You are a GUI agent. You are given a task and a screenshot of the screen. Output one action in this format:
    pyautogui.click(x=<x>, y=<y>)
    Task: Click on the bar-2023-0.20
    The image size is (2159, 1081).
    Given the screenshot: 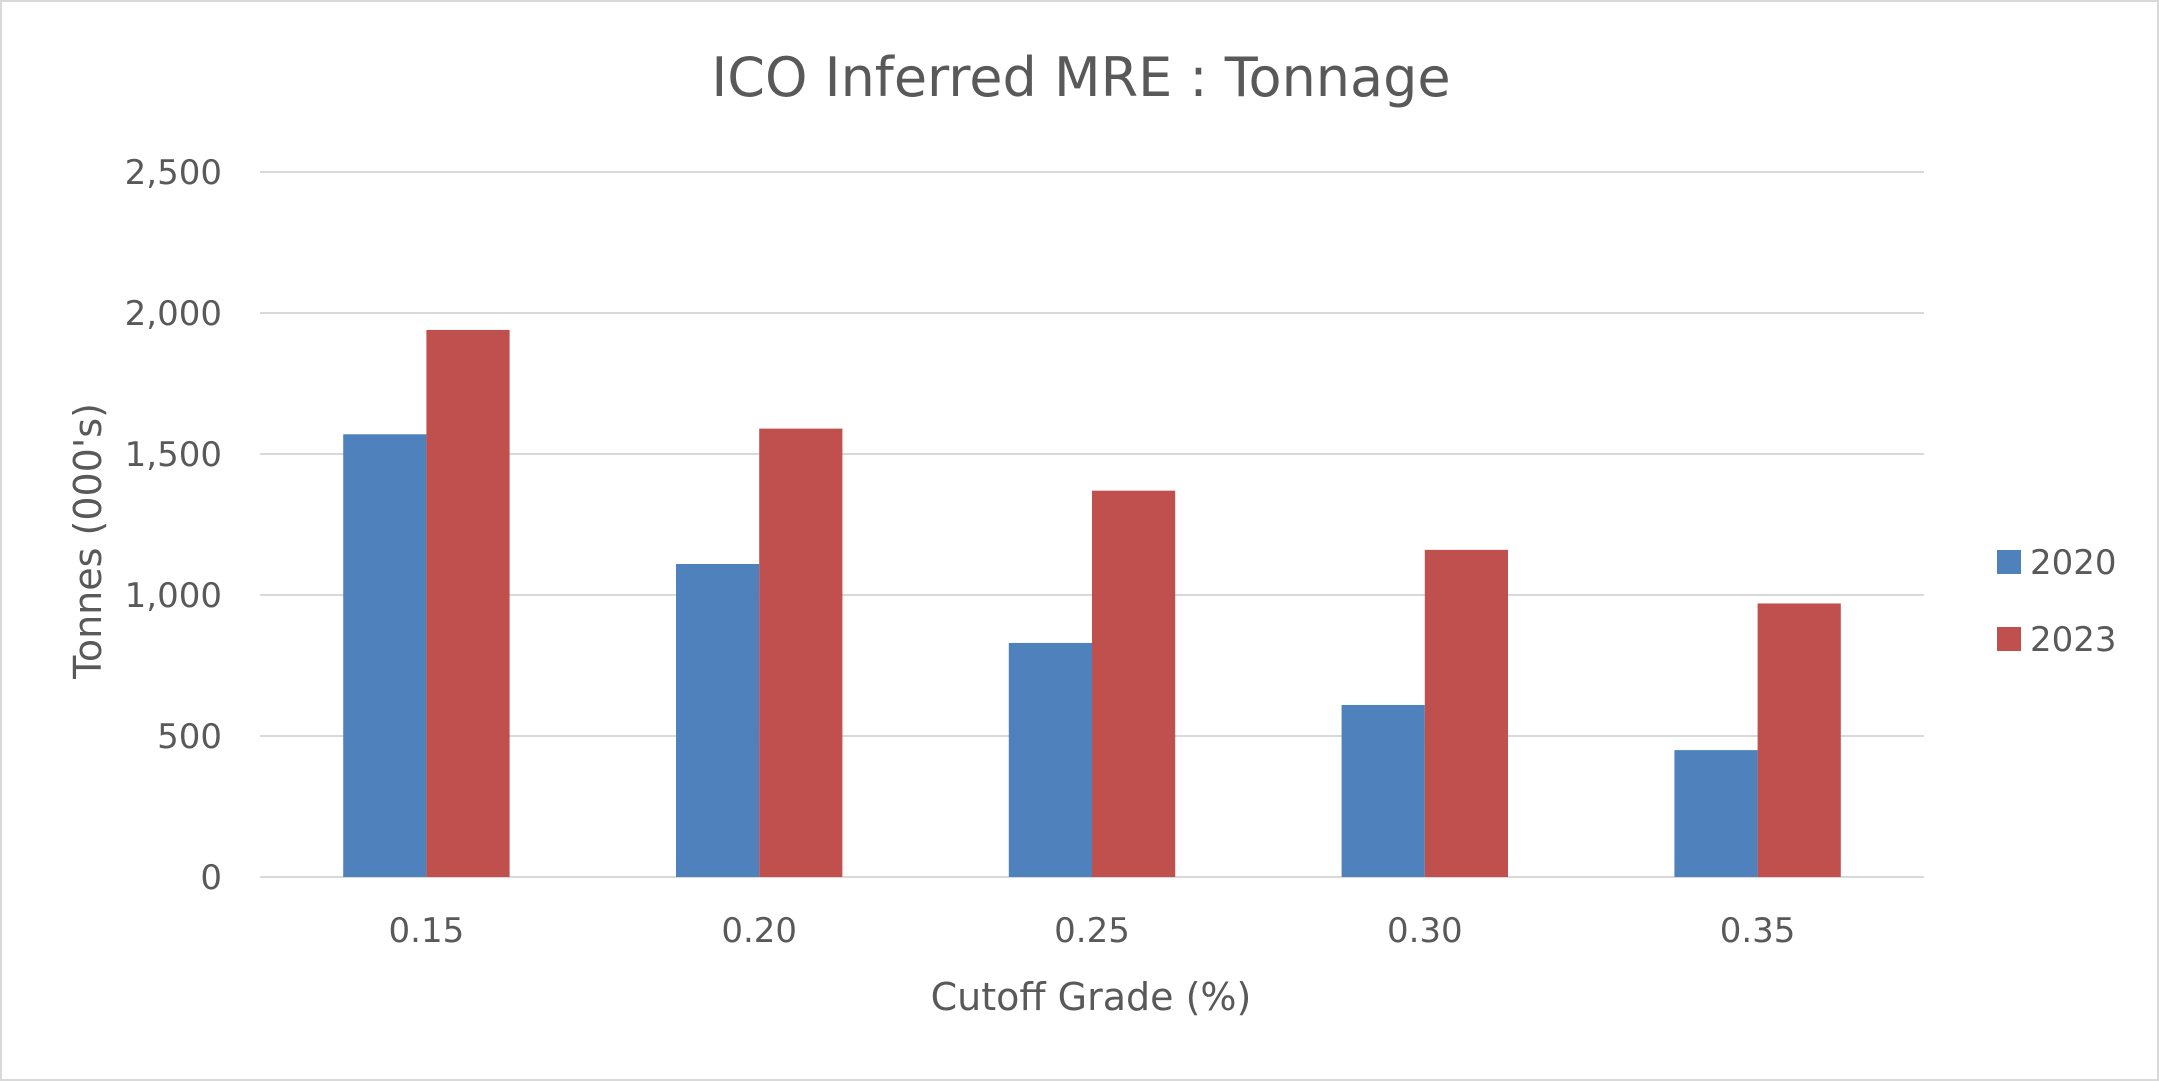 What is the action you would take?
    pyautogui.click(x=801, y=652)
    